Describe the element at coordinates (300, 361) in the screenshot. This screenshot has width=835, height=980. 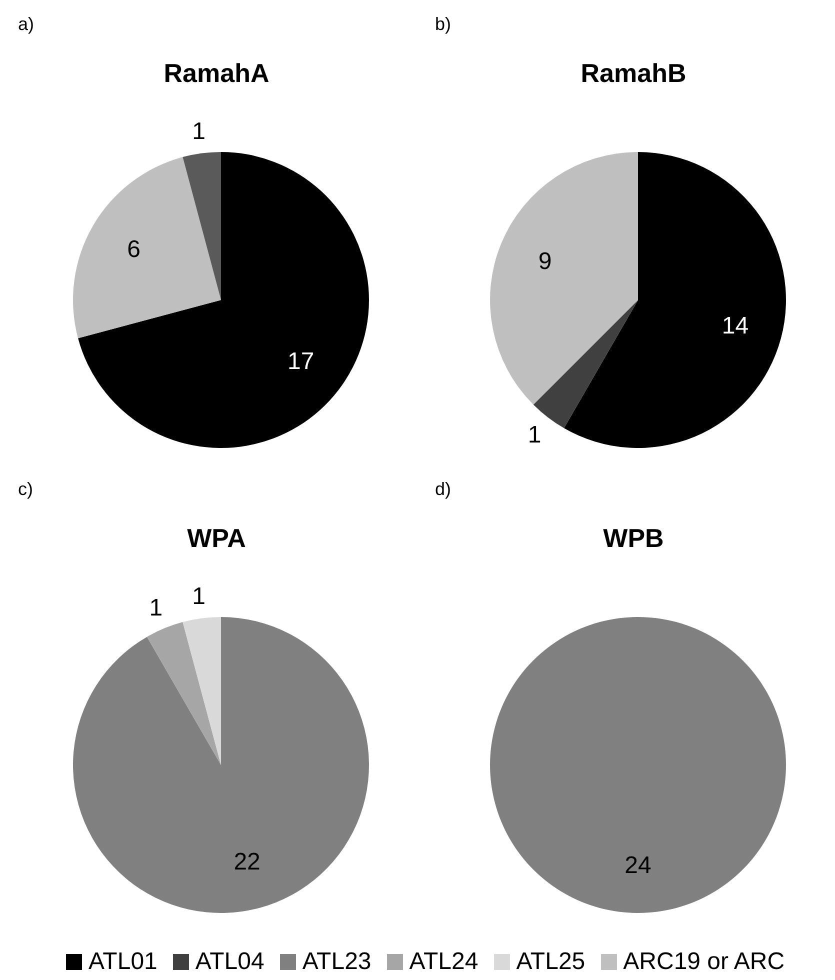
I see `data-label: 17` at that location.